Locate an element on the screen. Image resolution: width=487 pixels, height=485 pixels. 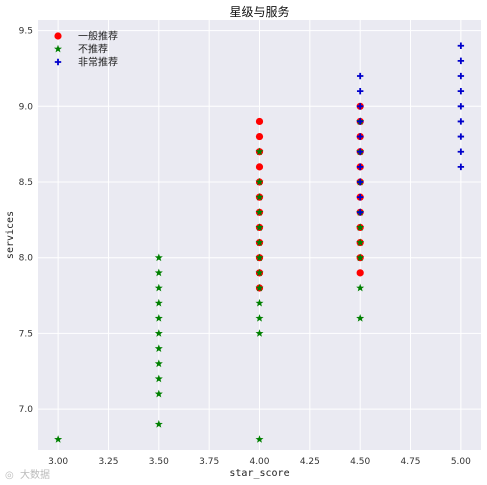
y-tick-label: 8.5 is located at coordinates (26, 183).